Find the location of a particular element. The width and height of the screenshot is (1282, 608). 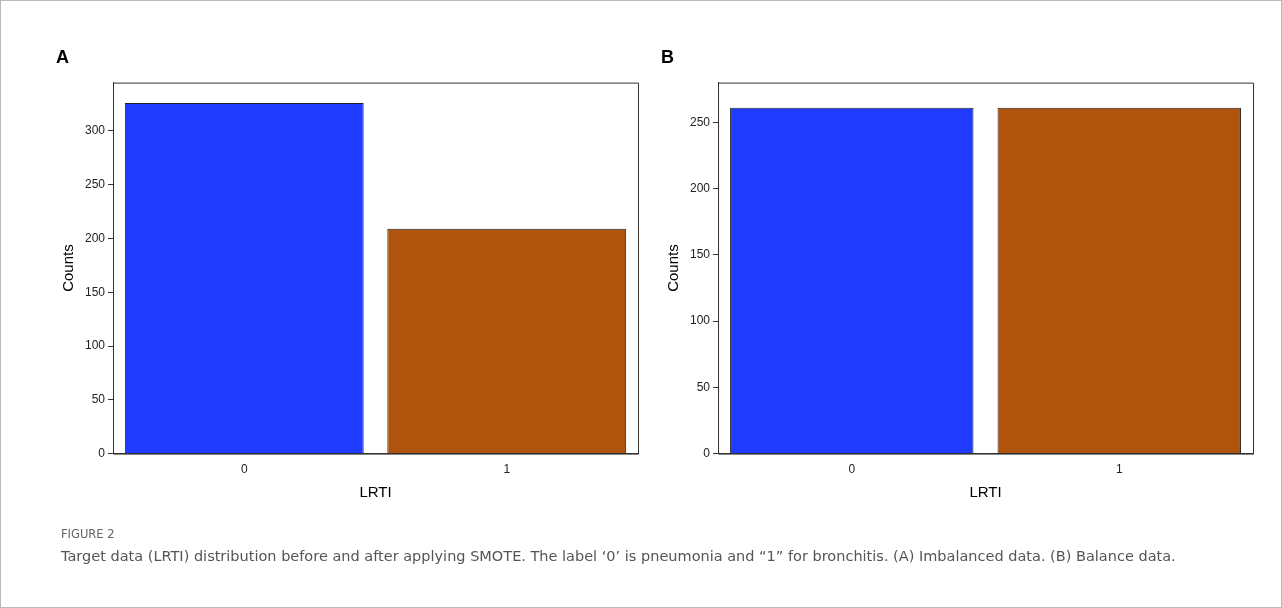

text: Target data (LRTI) distribution before and after applying SMOTE. The label ‘0’ is pneumonia and “1” for bronchitis. (A) Imbalanced data. (B) Balance data. is located at coordinates (619, 556).